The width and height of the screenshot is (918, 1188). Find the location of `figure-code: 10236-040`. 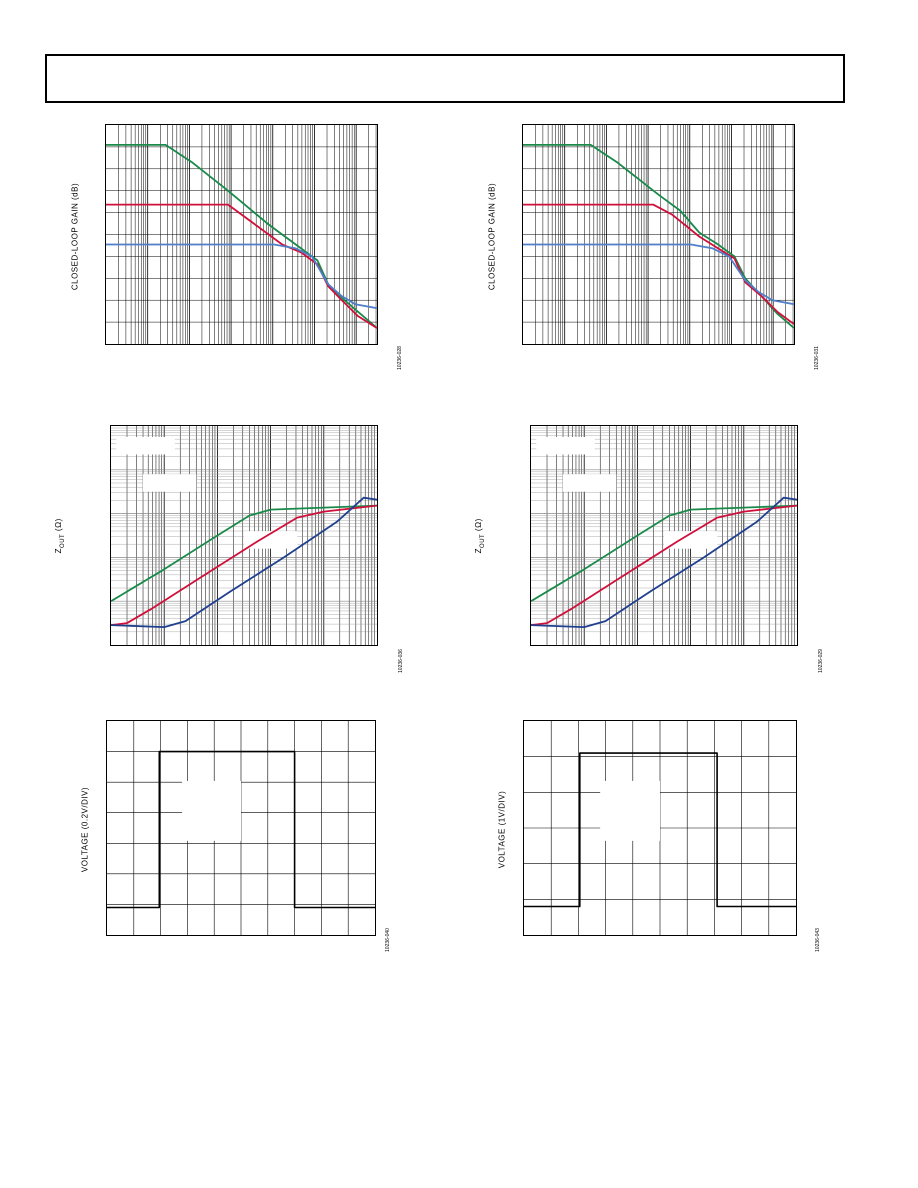

figure-code: 10236-040 is located at coordinates (388, 940).